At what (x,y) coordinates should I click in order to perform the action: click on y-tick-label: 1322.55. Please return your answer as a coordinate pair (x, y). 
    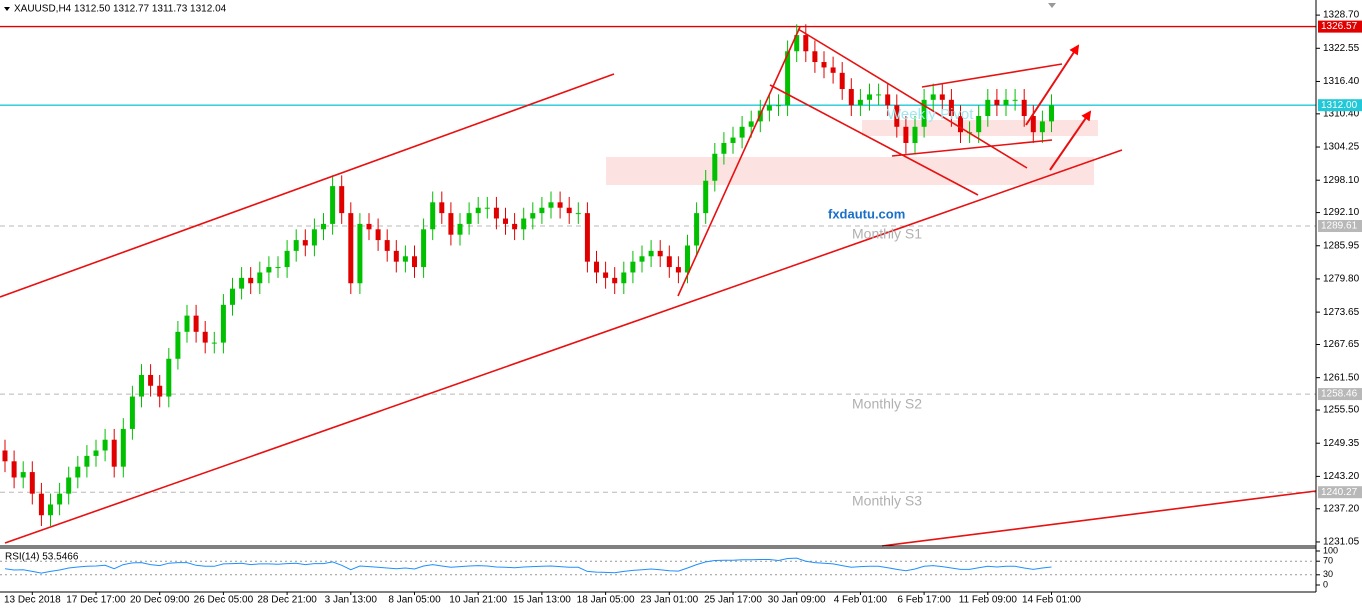
    Looking at the image, I should click on (1341, 48).